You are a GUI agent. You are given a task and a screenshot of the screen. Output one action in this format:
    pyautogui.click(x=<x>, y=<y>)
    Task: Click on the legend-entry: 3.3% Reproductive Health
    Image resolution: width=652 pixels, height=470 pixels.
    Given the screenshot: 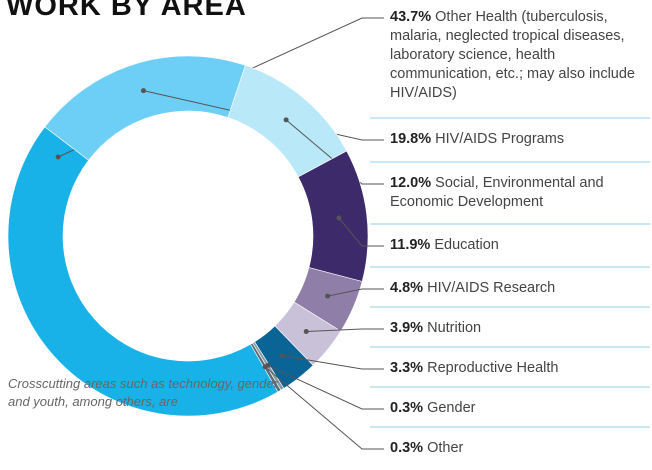 What is the action you would take?
    pyautogui.click(x=519, y=368)
    